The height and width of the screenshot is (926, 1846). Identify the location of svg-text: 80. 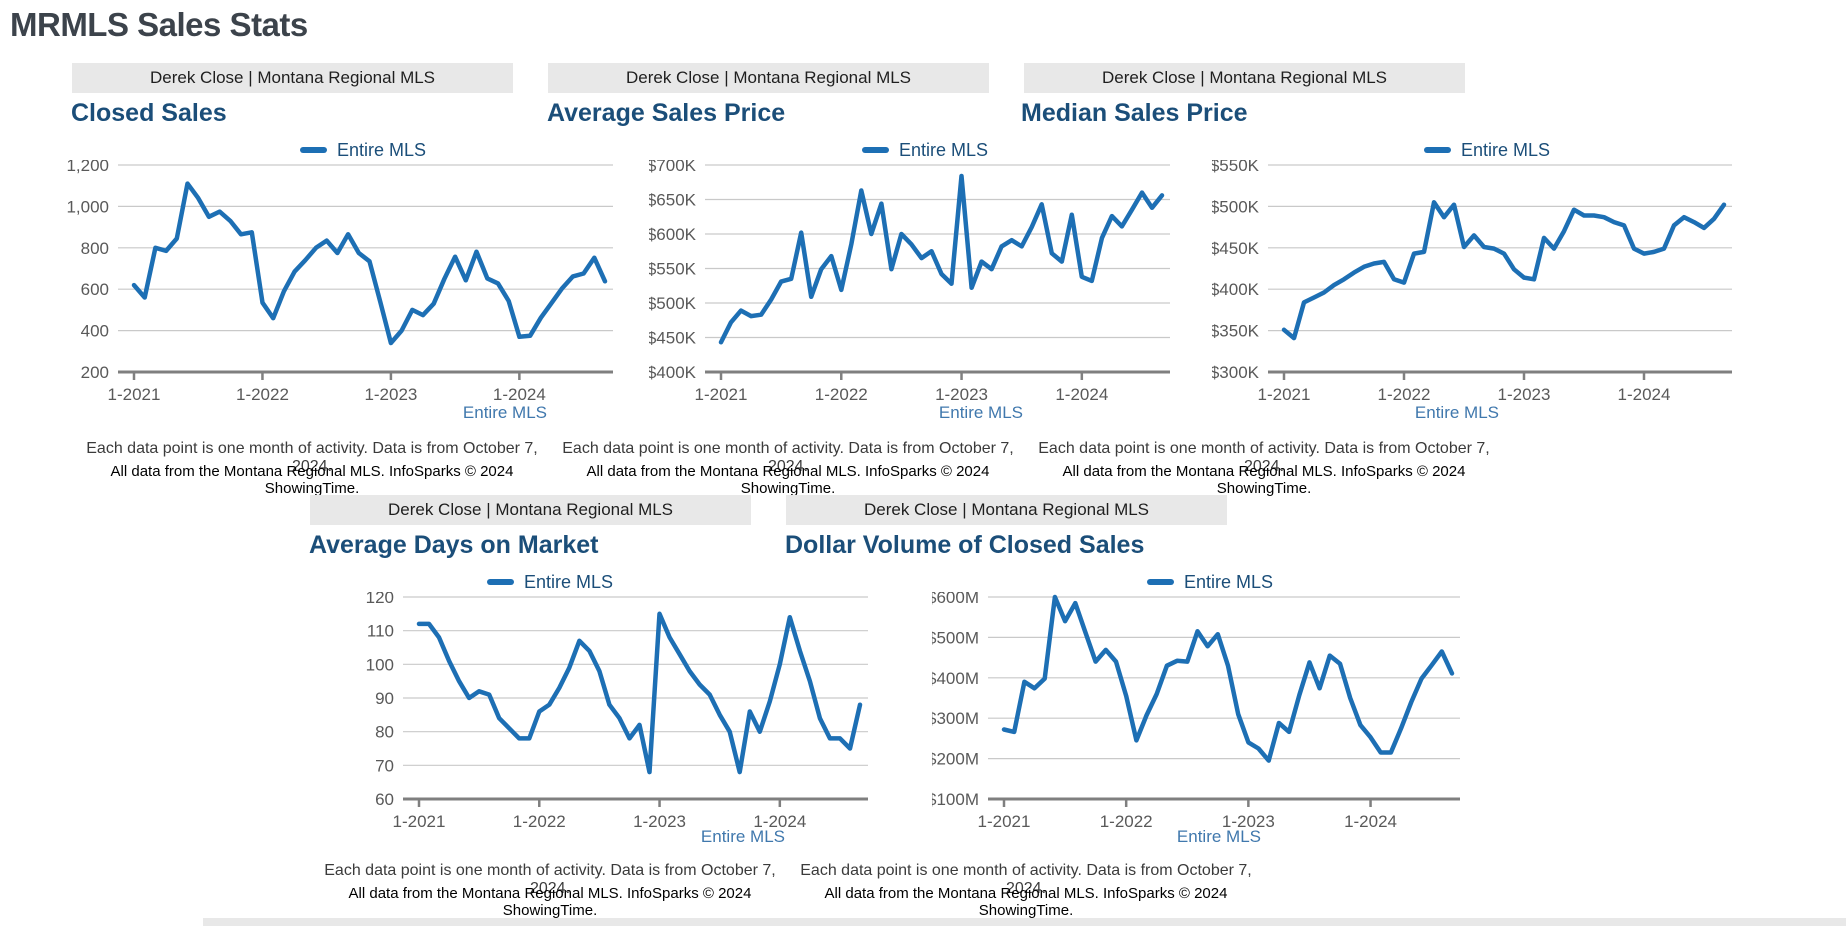
(384, 732).